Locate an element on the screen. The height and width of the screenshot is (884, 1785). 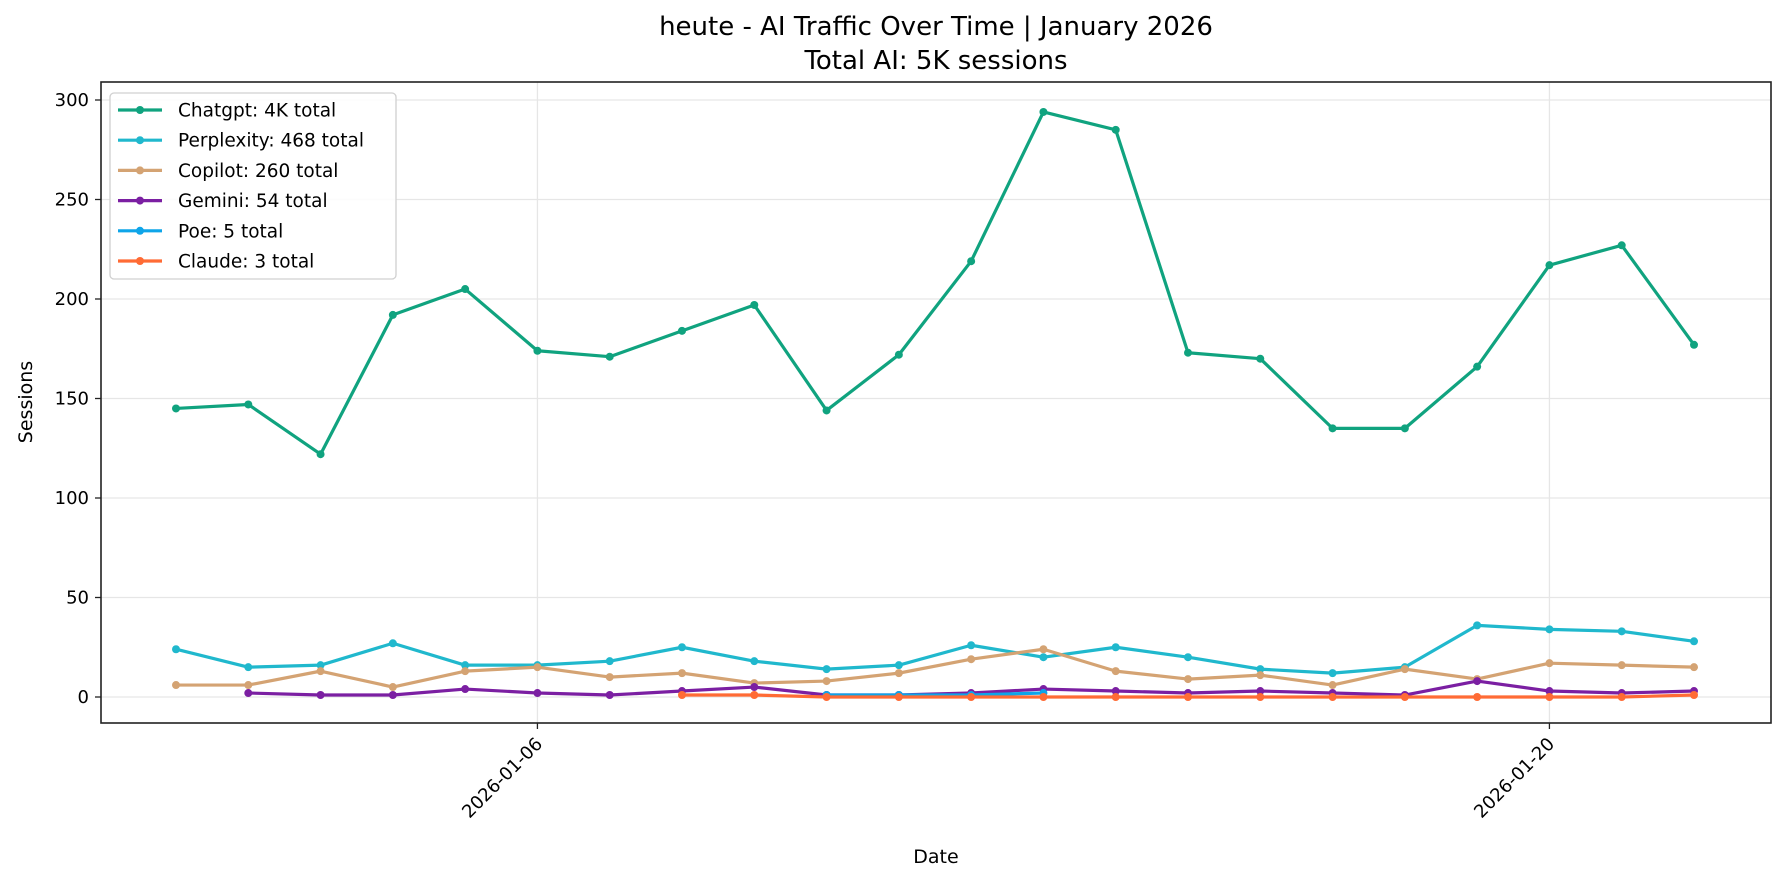
y-tick-label: 50 is located at coordinates (77, 598).